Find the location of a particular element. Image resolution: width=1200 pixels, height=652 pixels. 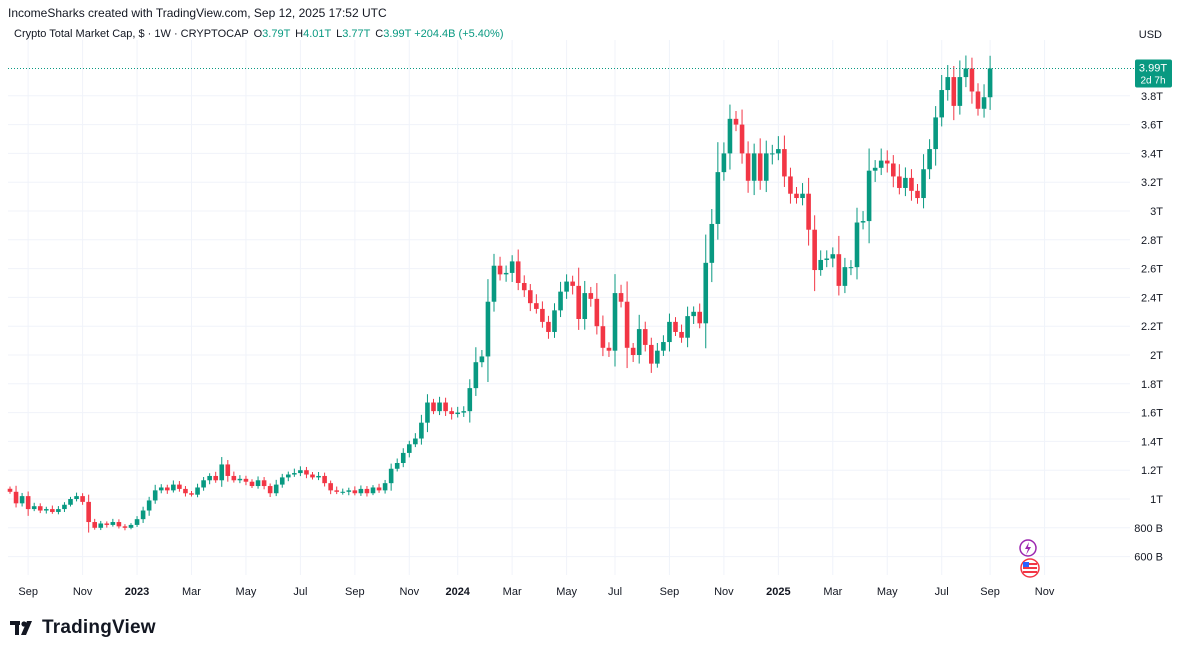

x-tick-label: Jul is located at coordinates (942, 592).